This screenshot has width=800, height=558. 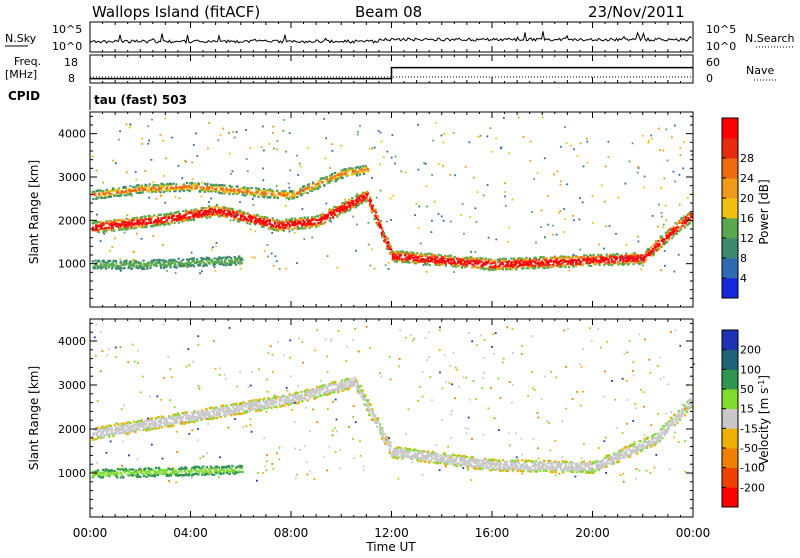 What do you see at coordinates (140, 100) in the screenshot?
I see `cpid-program: tau (fast) 503` at bounding box center [140, 100].